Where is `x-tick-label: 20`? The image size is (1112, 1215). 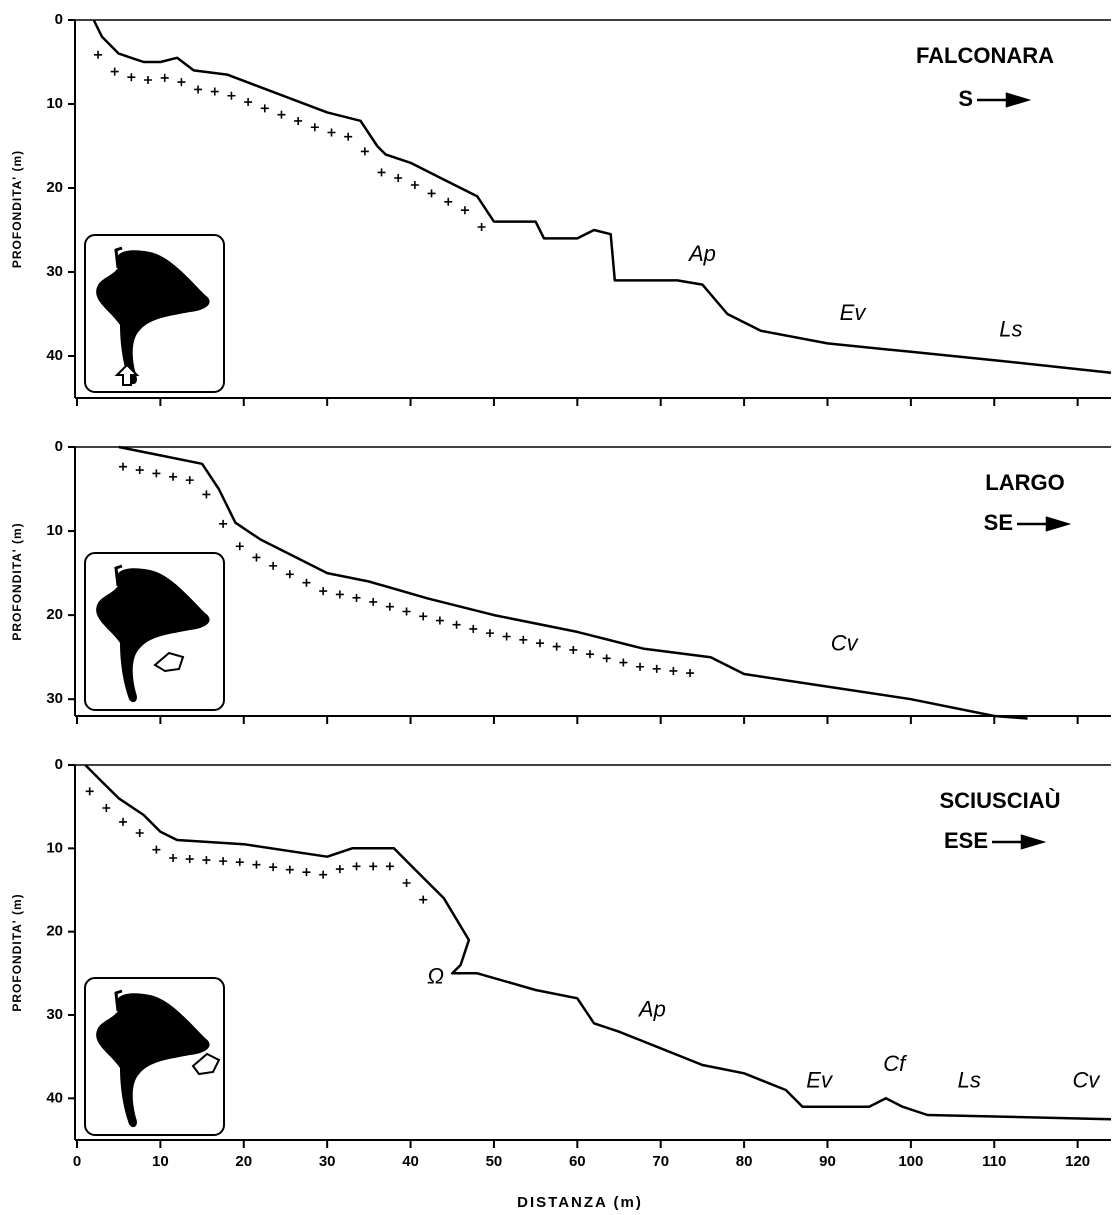
x-tick-label: 20 is located at coordinates (243, 1161).